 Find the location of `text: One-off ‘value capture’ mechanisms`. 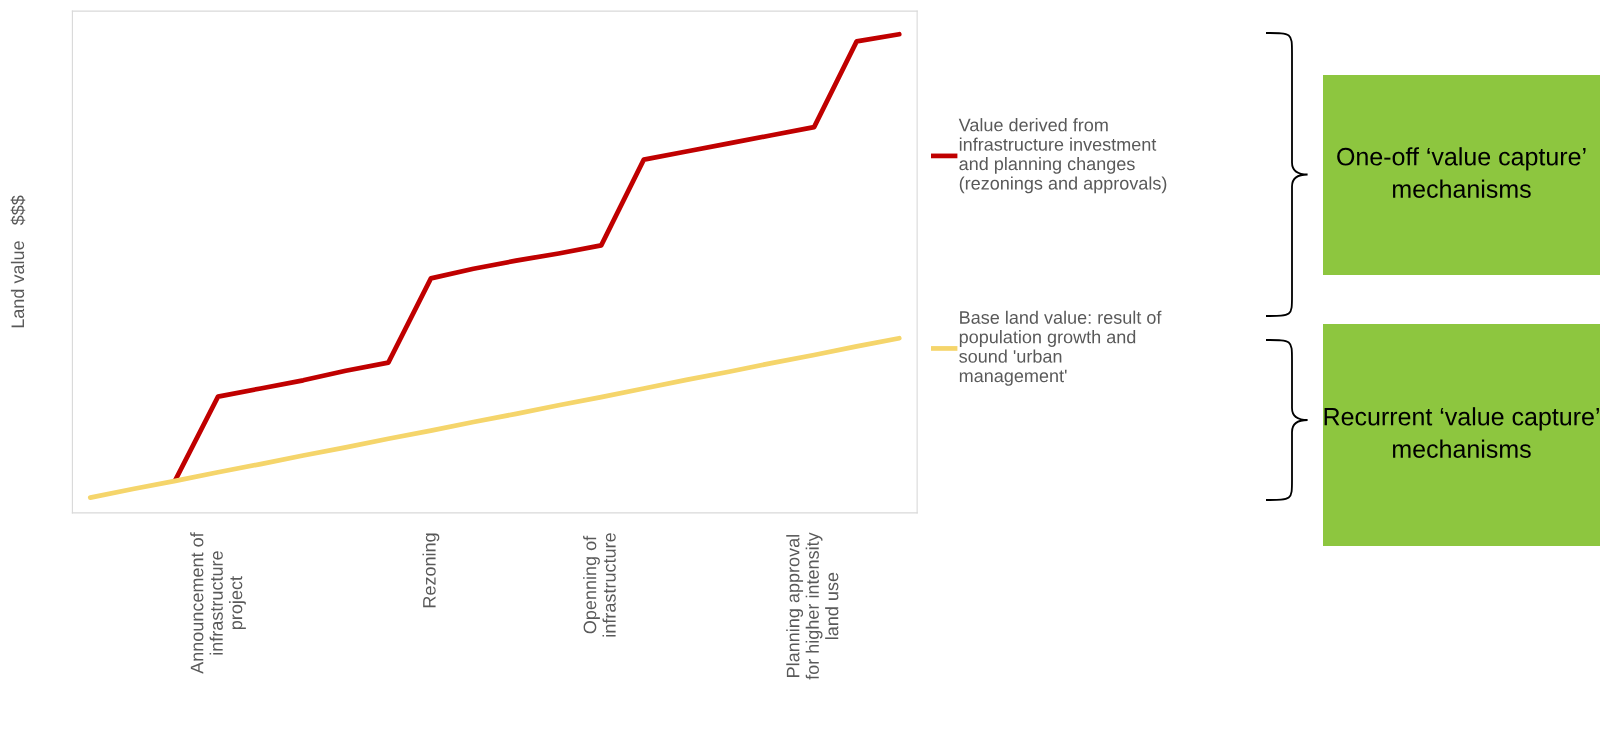

text: One-off ‘value capture’ mechanisms is located at coordinates (1461, 172).